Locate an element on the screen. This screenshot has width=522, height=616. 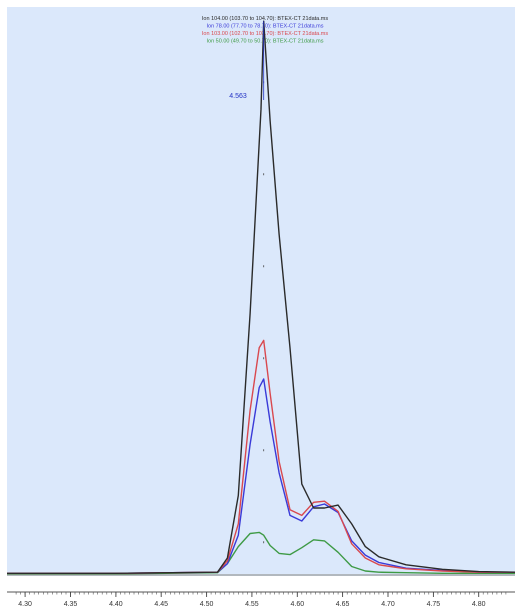
x-tick-label: 4.65 is located at coordinates (343, 604).